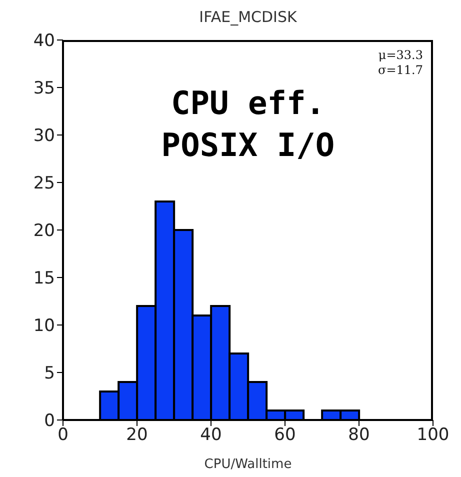  I want to click on x-tick-label: 80, so click(359, 435).